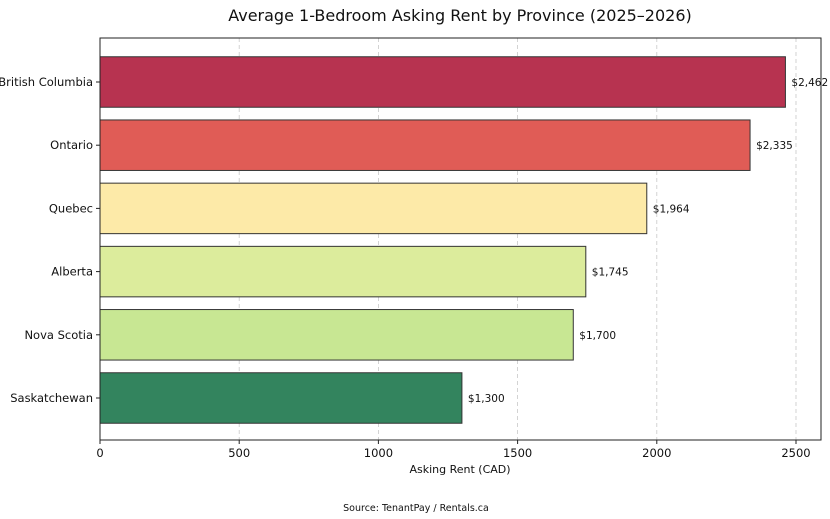 The height and width of the screenshot is (519, 830). I want to click on x-axis-label: Asking Rent (CAD), so click(459, 469).